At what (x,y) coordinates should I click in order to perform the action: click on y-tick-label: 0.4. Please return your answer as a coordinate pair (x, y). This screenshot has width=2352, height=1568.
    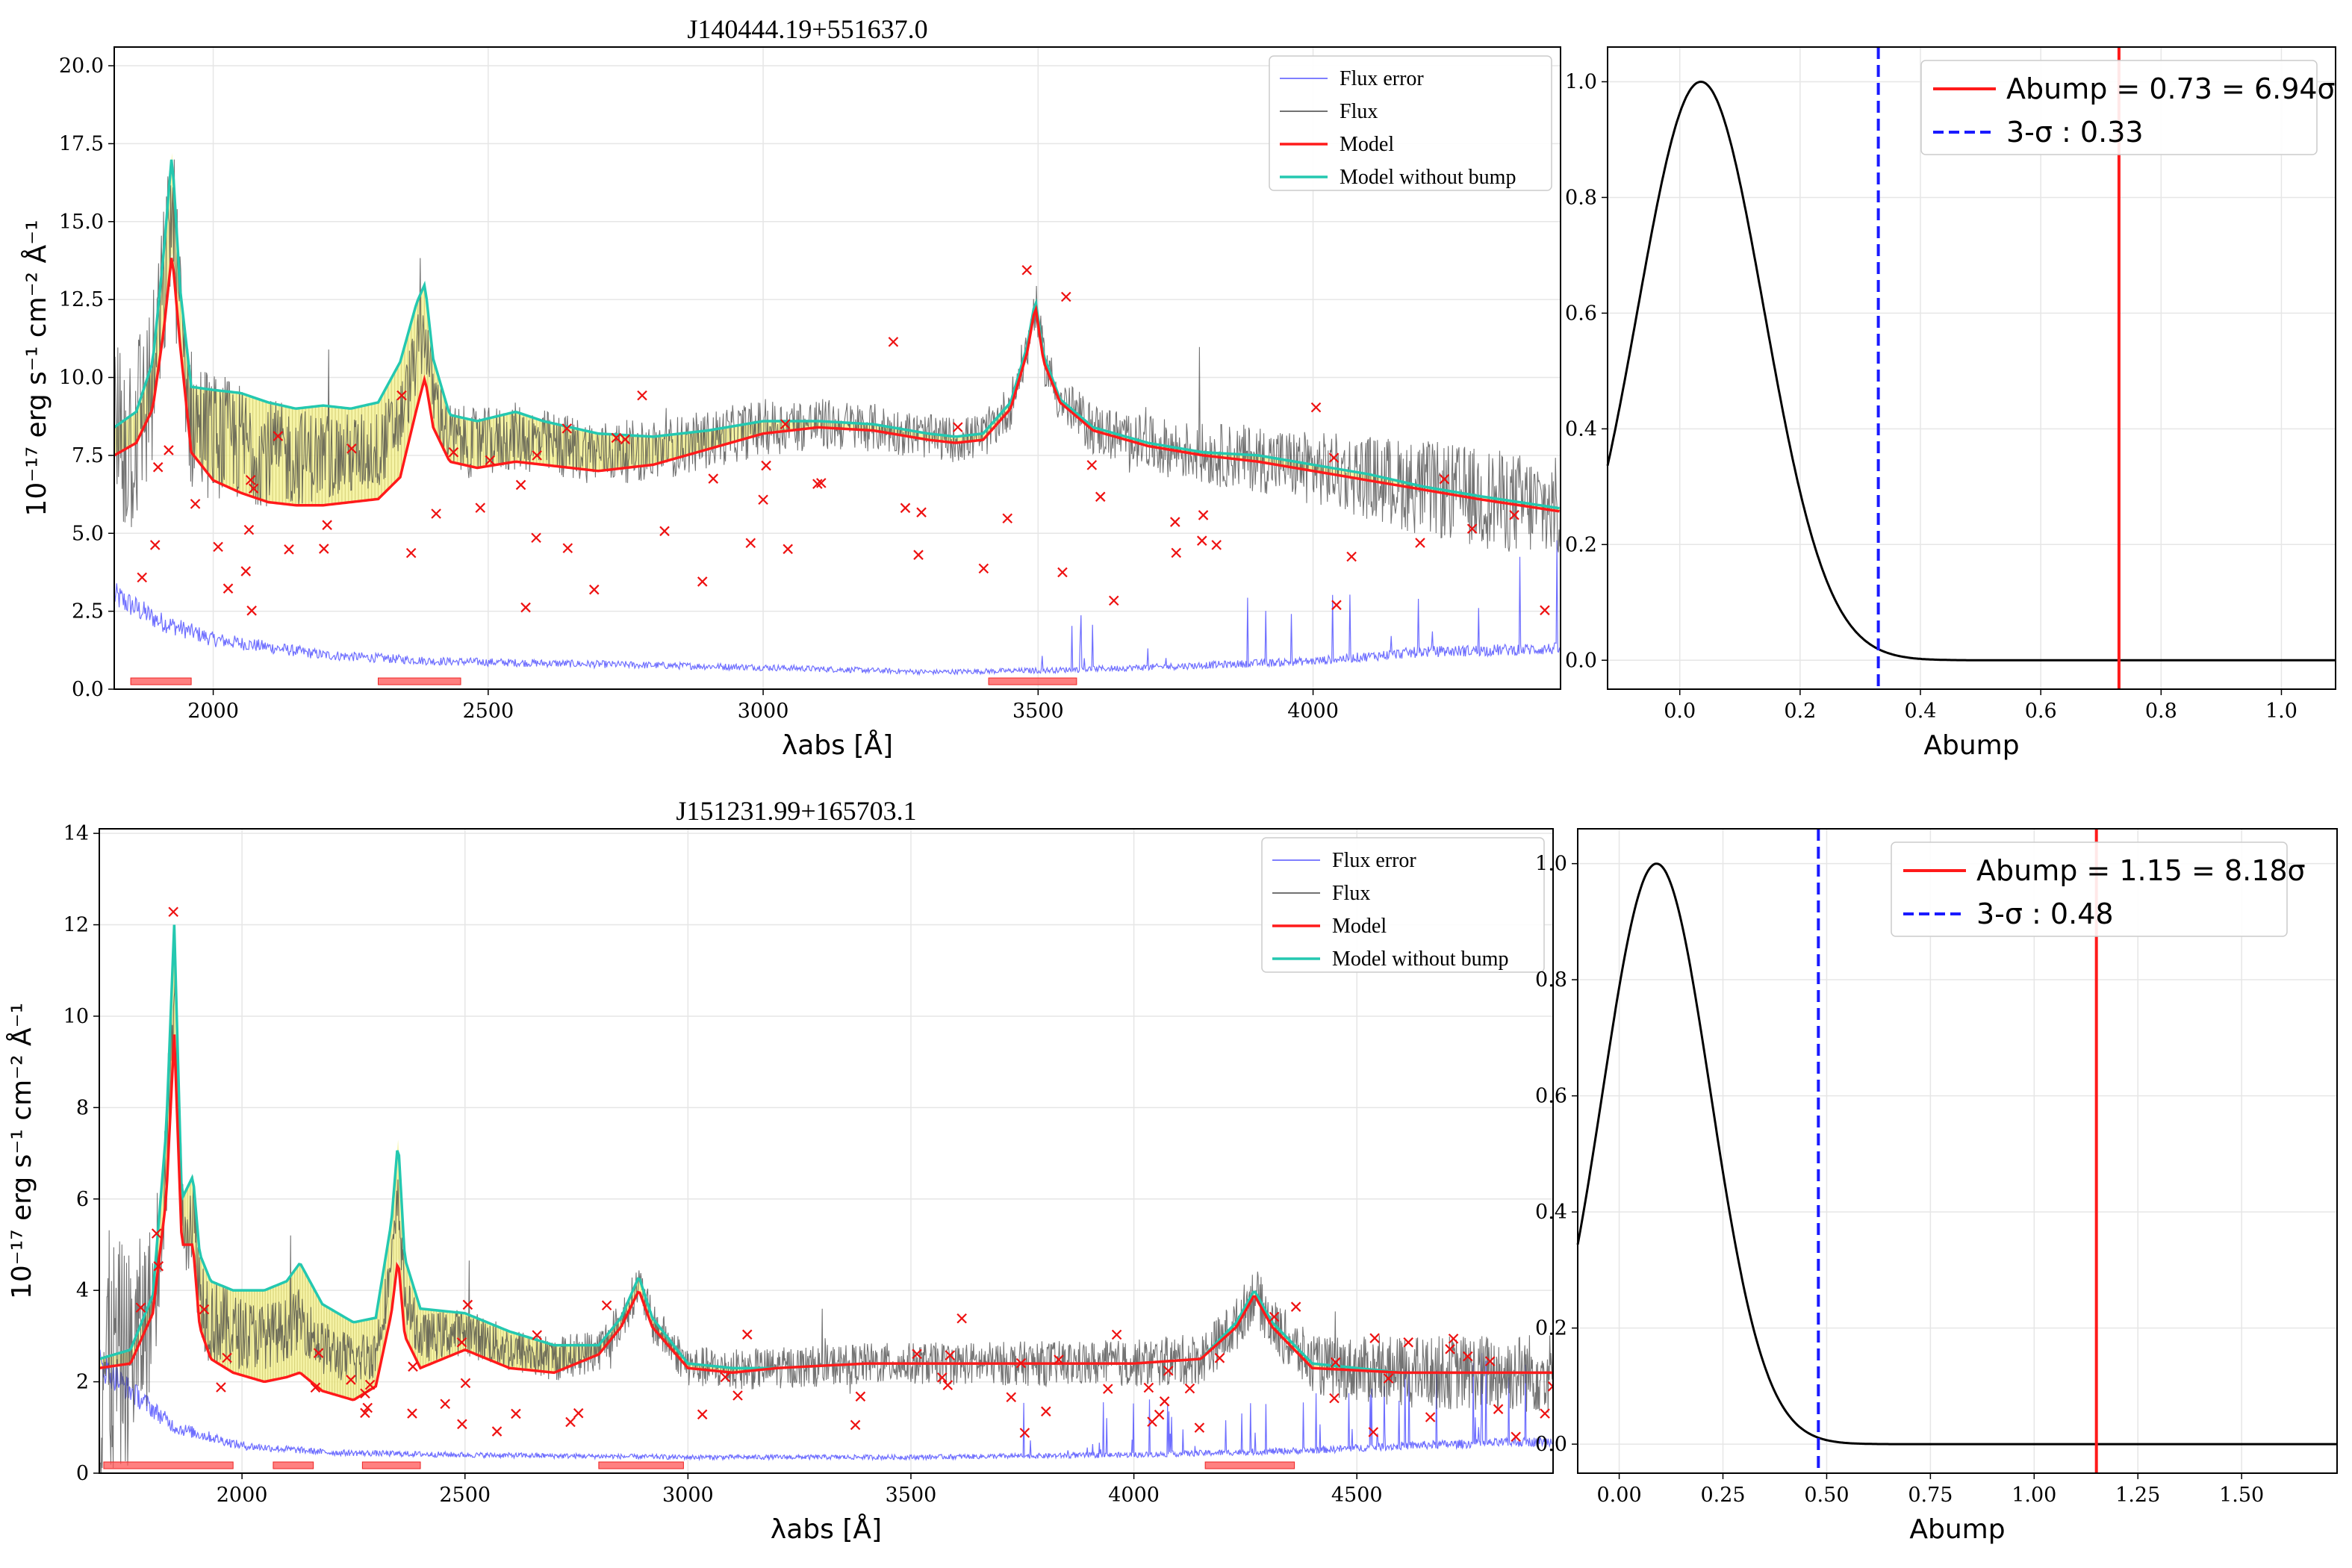
    Looking at the image, I should click on (1551, 1212).